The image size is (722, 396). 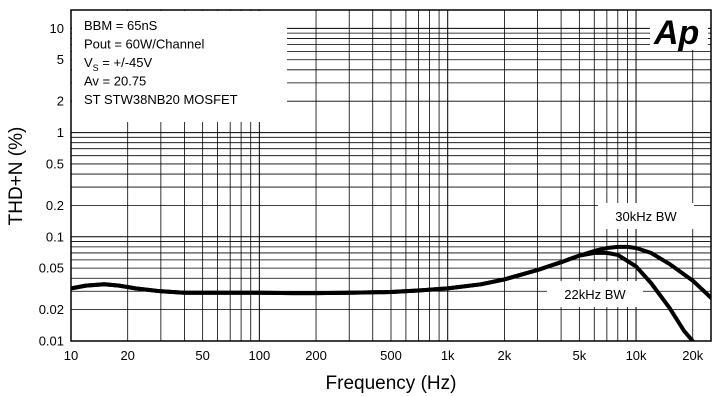 I want to click on x-tick-label: 50, so click(x=202, y=355).